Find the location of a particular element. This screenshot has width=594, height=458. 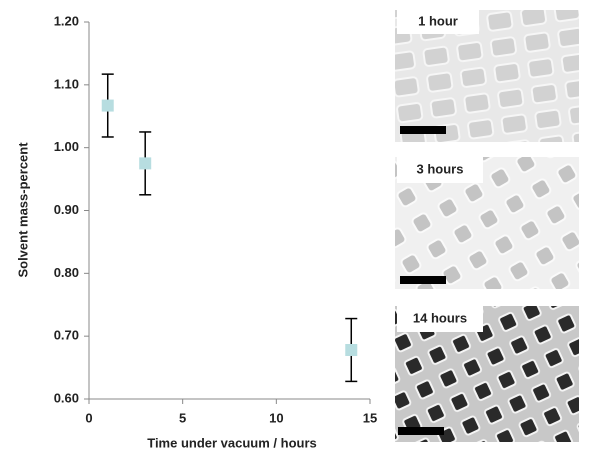

y-tick-label: 0.60 is located at coordinates (66, 397).